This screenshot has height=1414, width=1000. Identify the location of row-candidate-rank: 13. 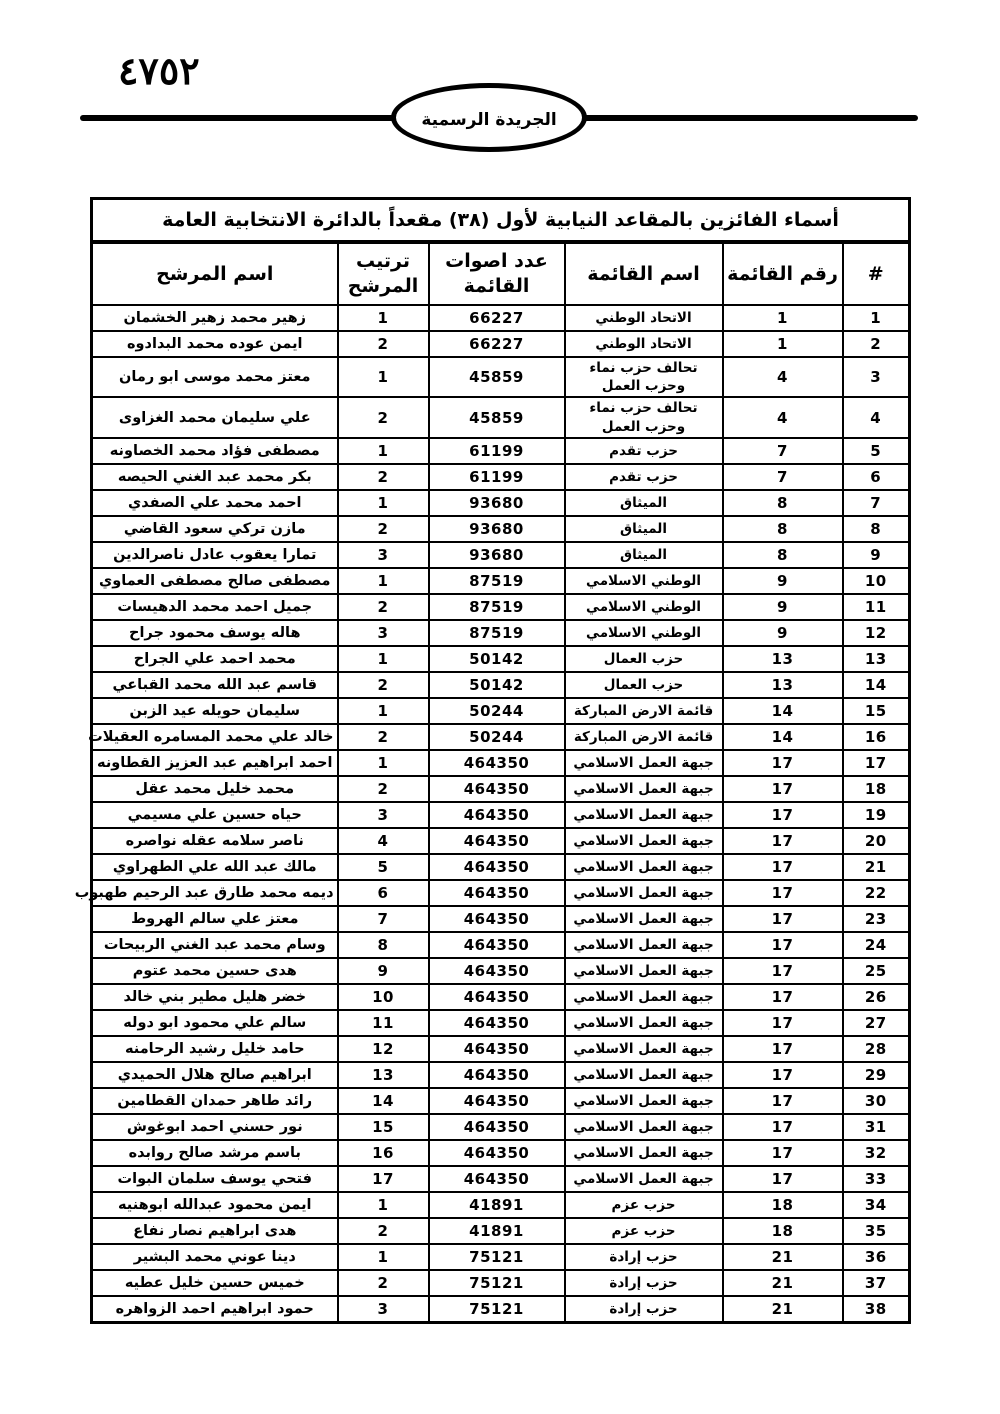
(383, 1074).